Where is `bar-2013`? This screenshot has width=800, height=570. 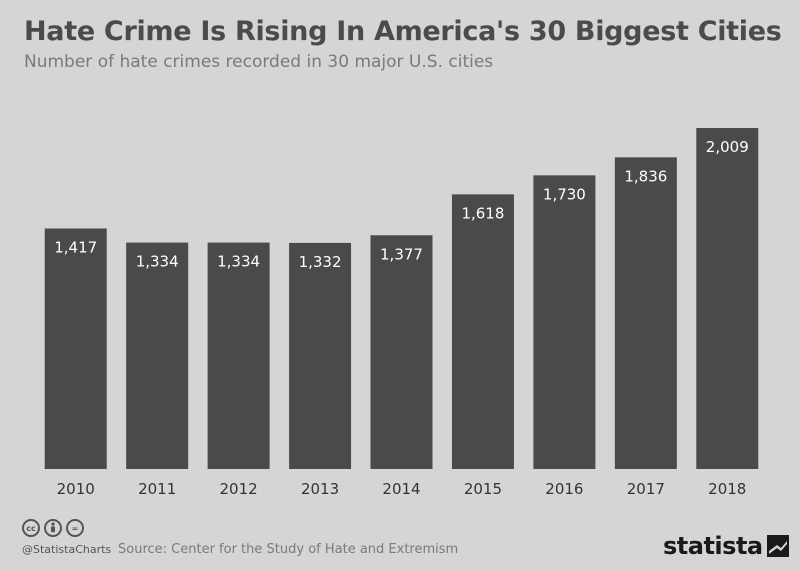
bar-2013 is located at coordinates (320, 355).